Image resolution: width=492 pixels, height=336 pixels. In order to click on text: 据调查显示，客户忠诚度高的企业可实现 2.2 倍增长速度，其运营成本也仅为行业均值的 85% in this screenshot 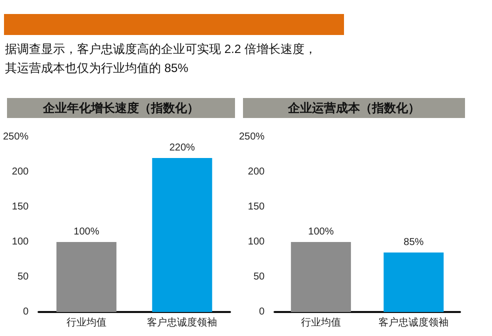, I will do `click(161, 59)`.